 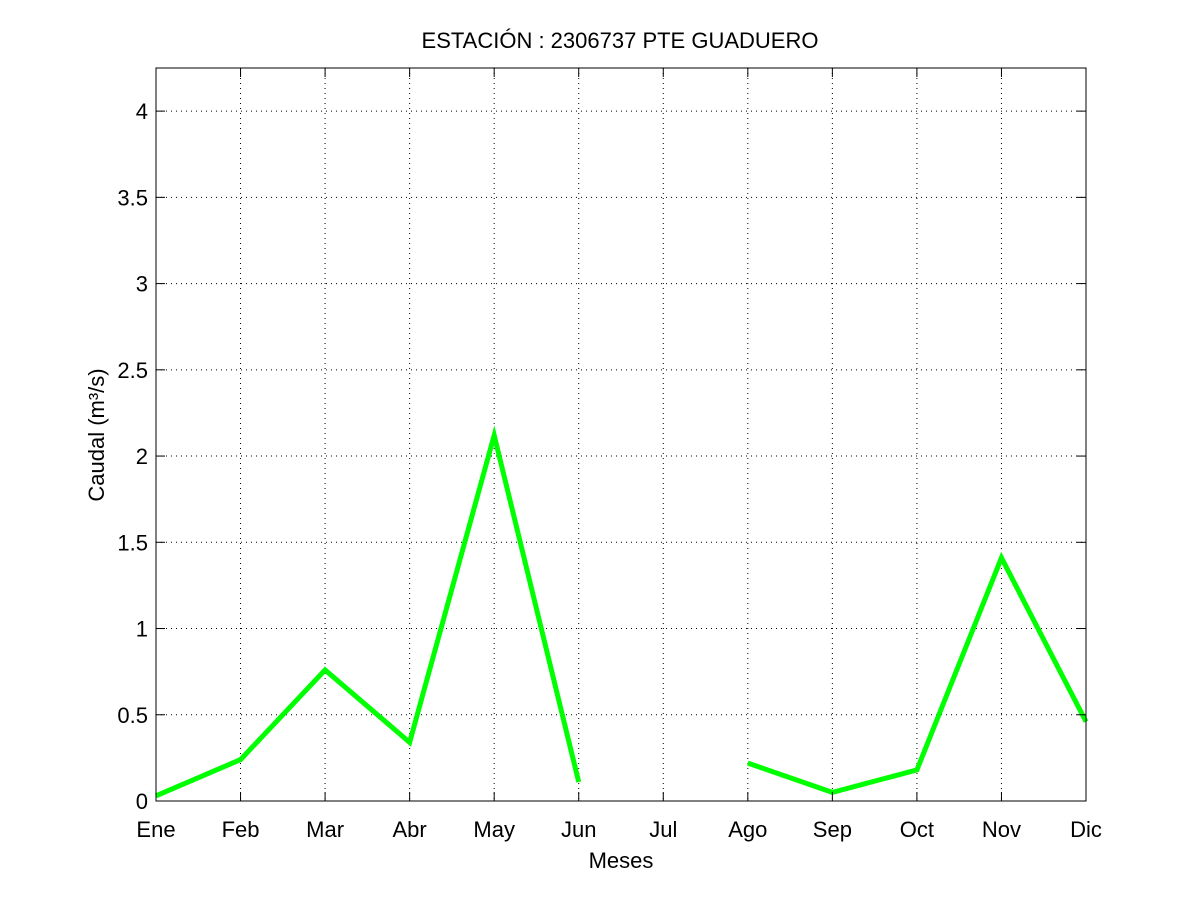 I want to click on y-tick-labels: 0 0.5 1 1.5 2 2.5 3 3.5 4, so click(x=132, y=456).